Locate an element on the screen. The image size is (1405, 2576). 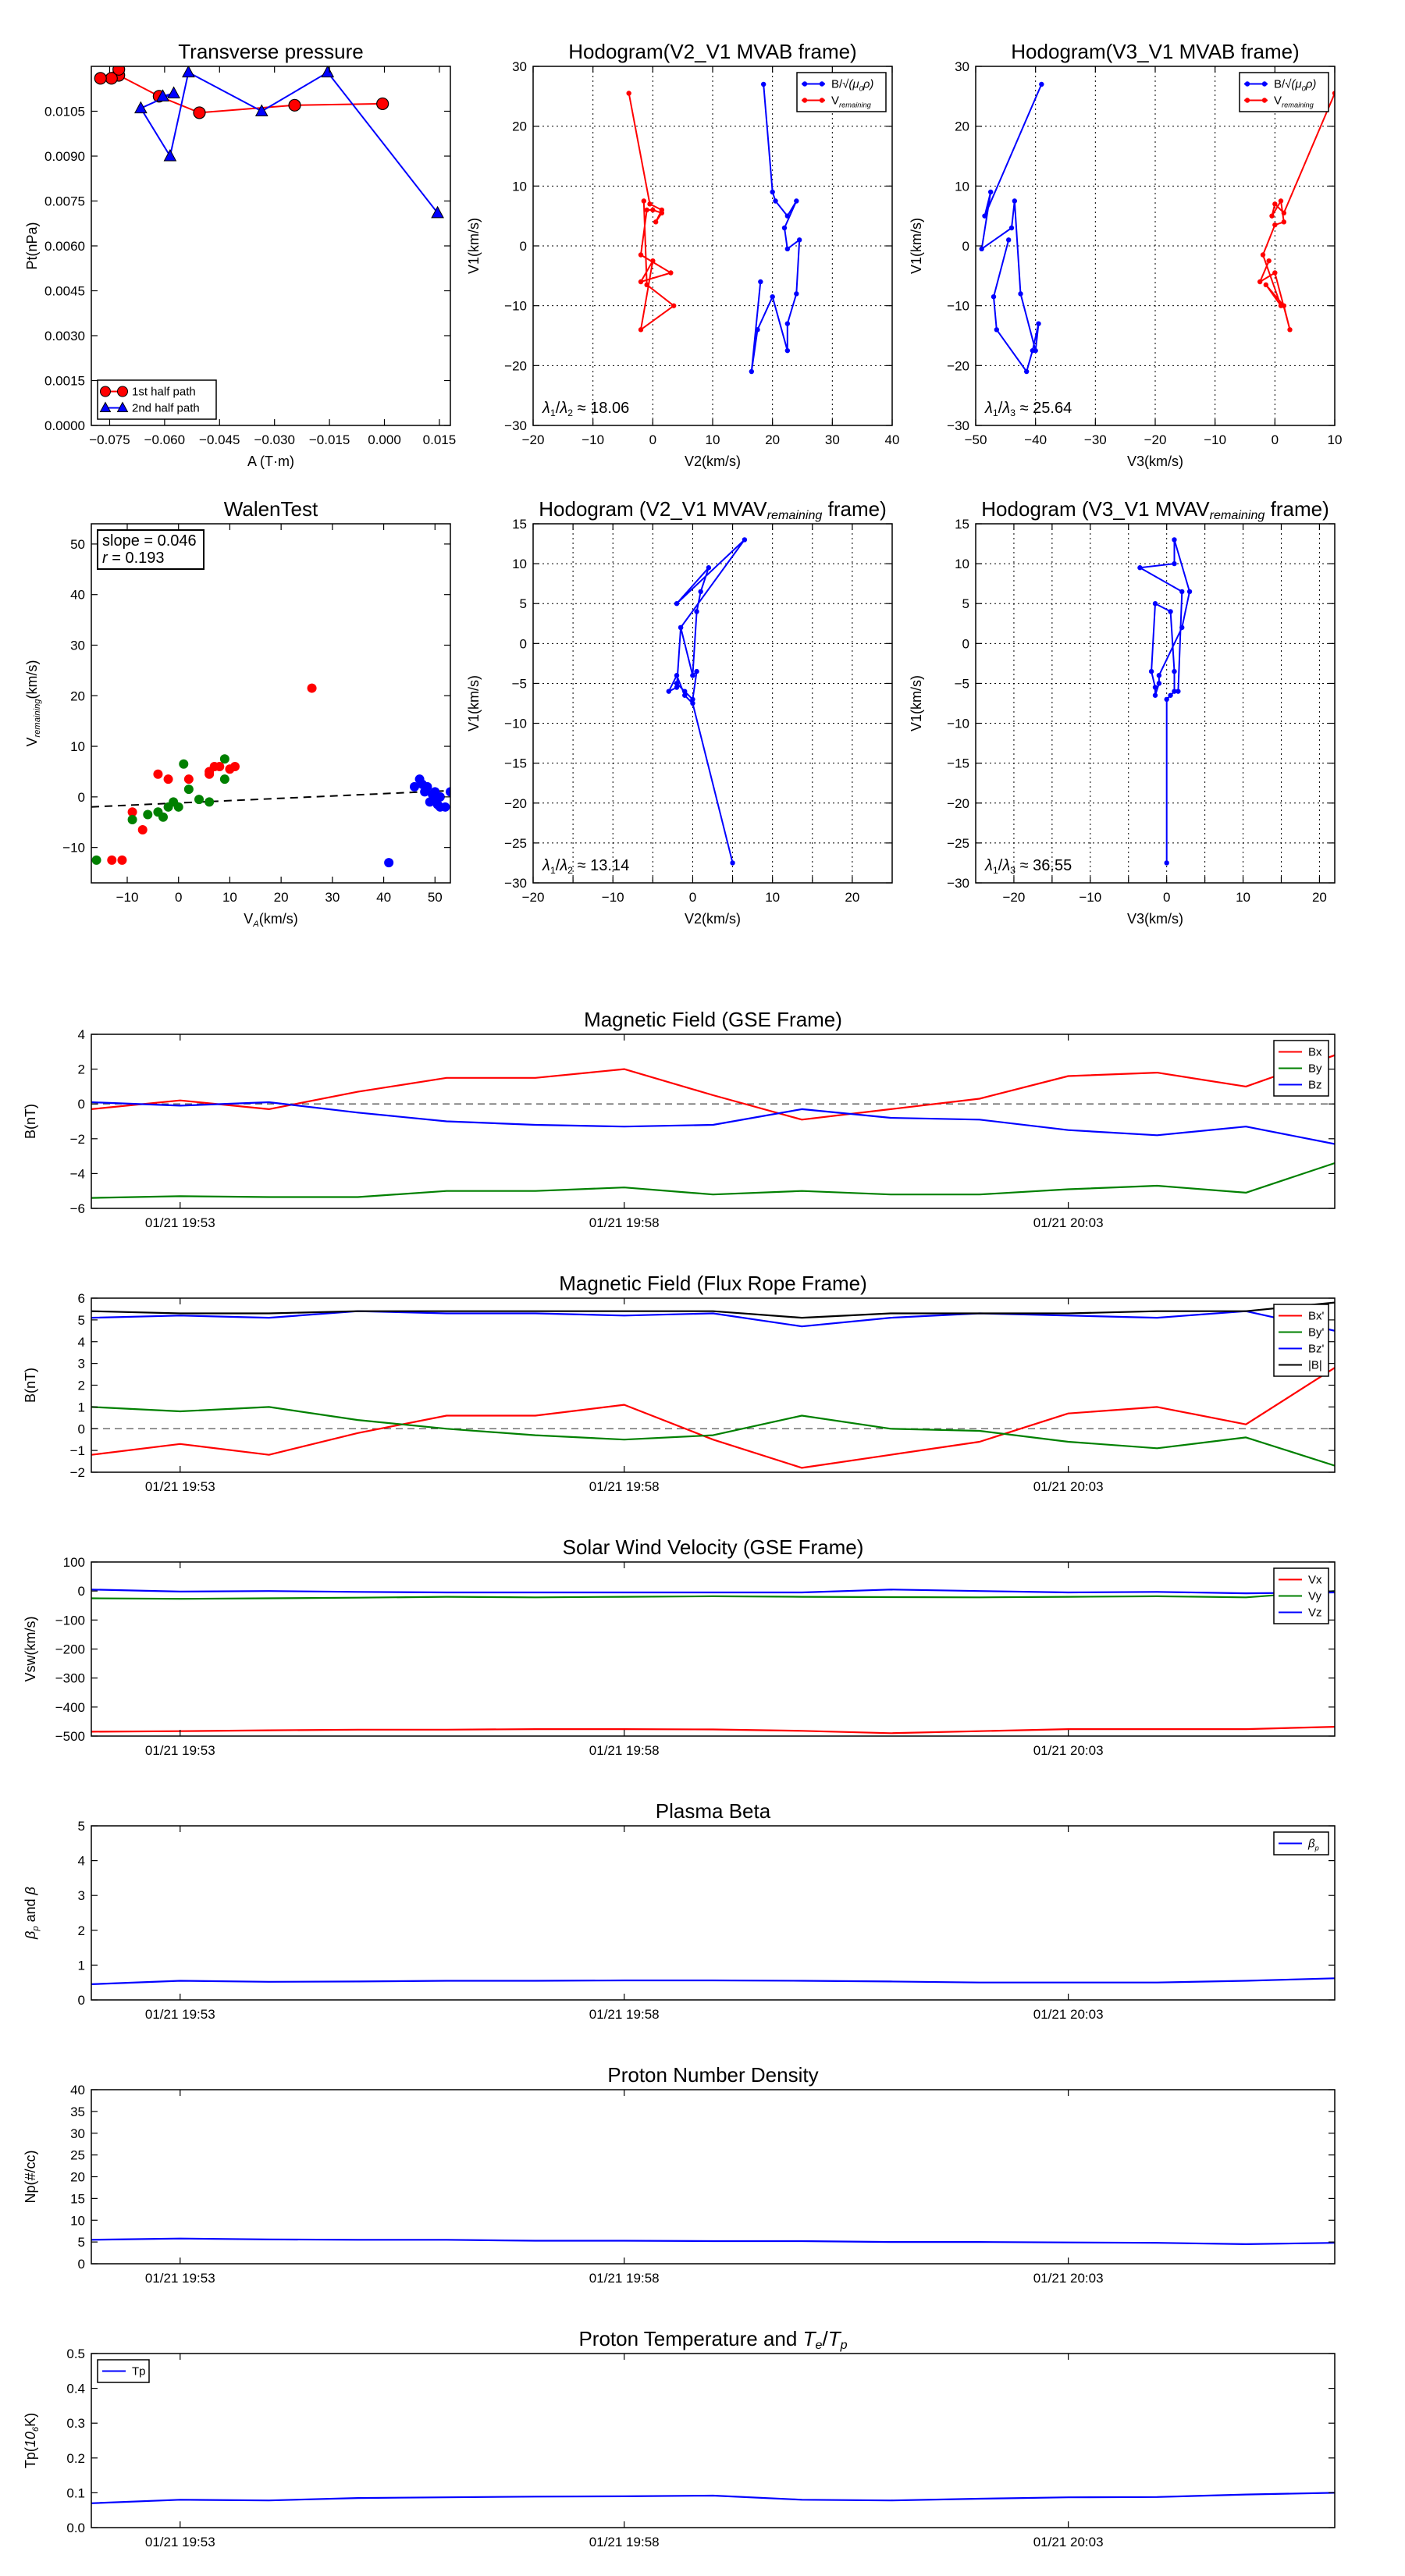
plot-area is located at coordinates (270, 775).